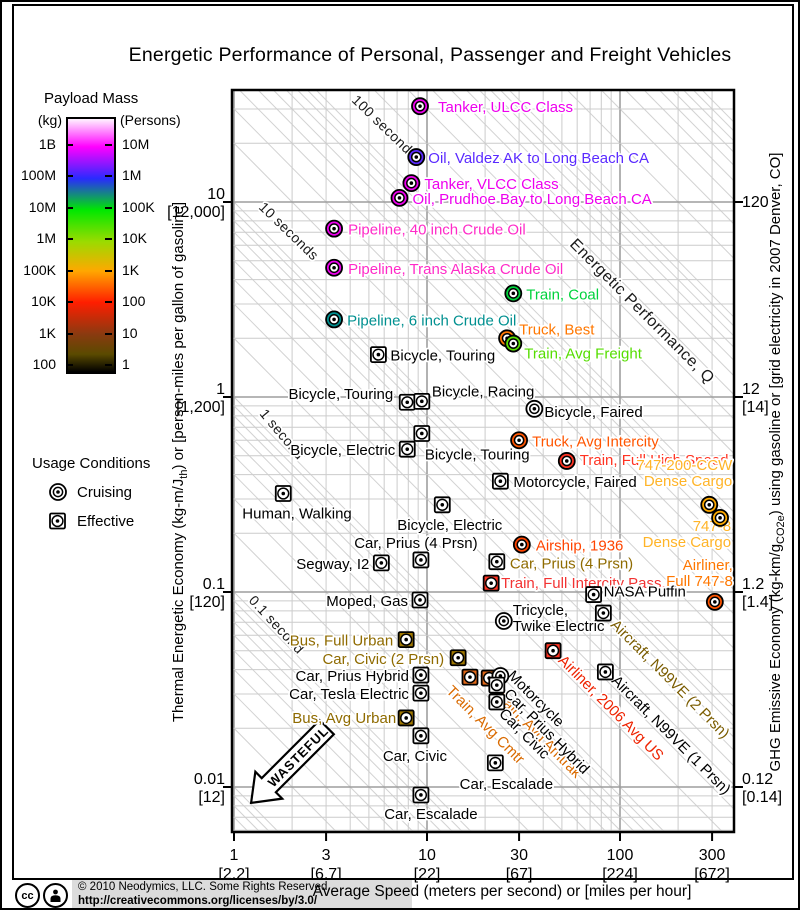 This screenshot has height=910, width=800. I want to click on y-right-tick-label: 120, so click(755, 202).